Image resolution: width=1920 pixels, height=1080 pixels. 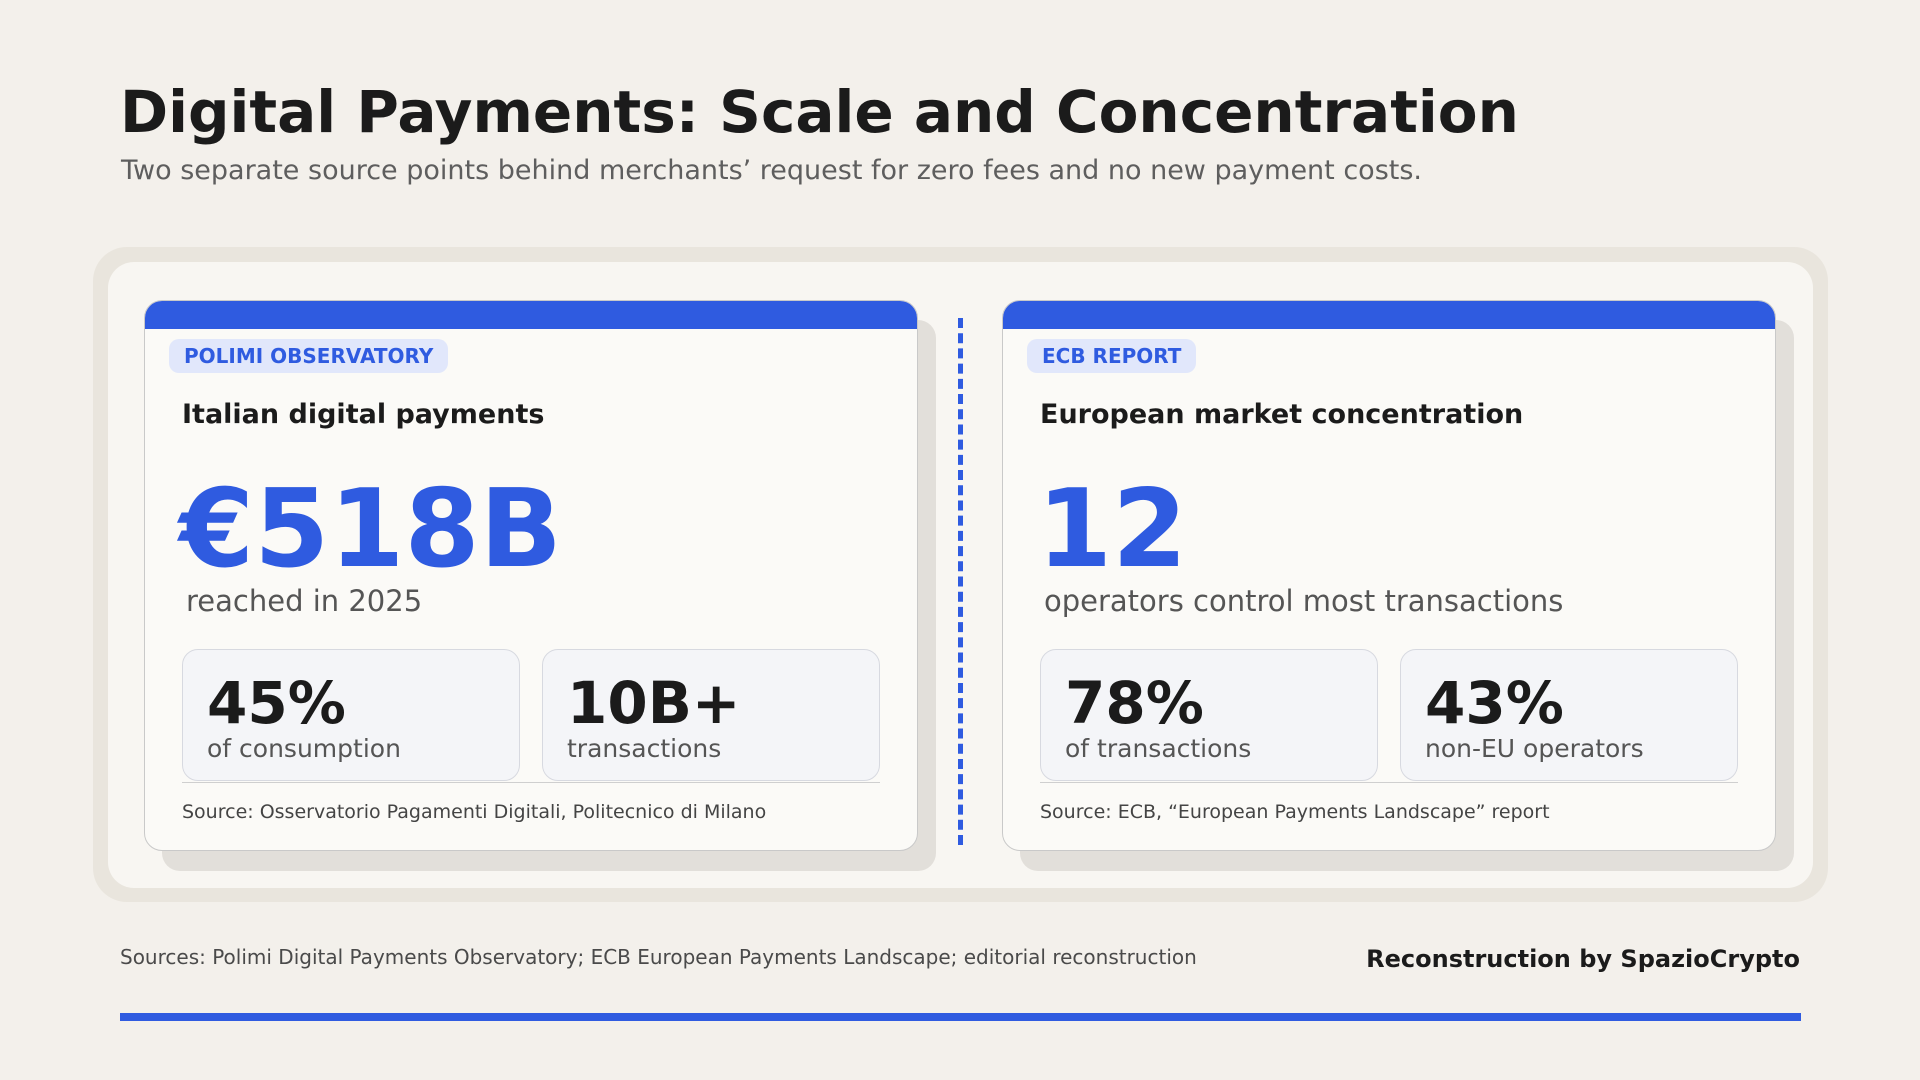 I want to click on stat-value: 78%, so click(x=1134, y=703).